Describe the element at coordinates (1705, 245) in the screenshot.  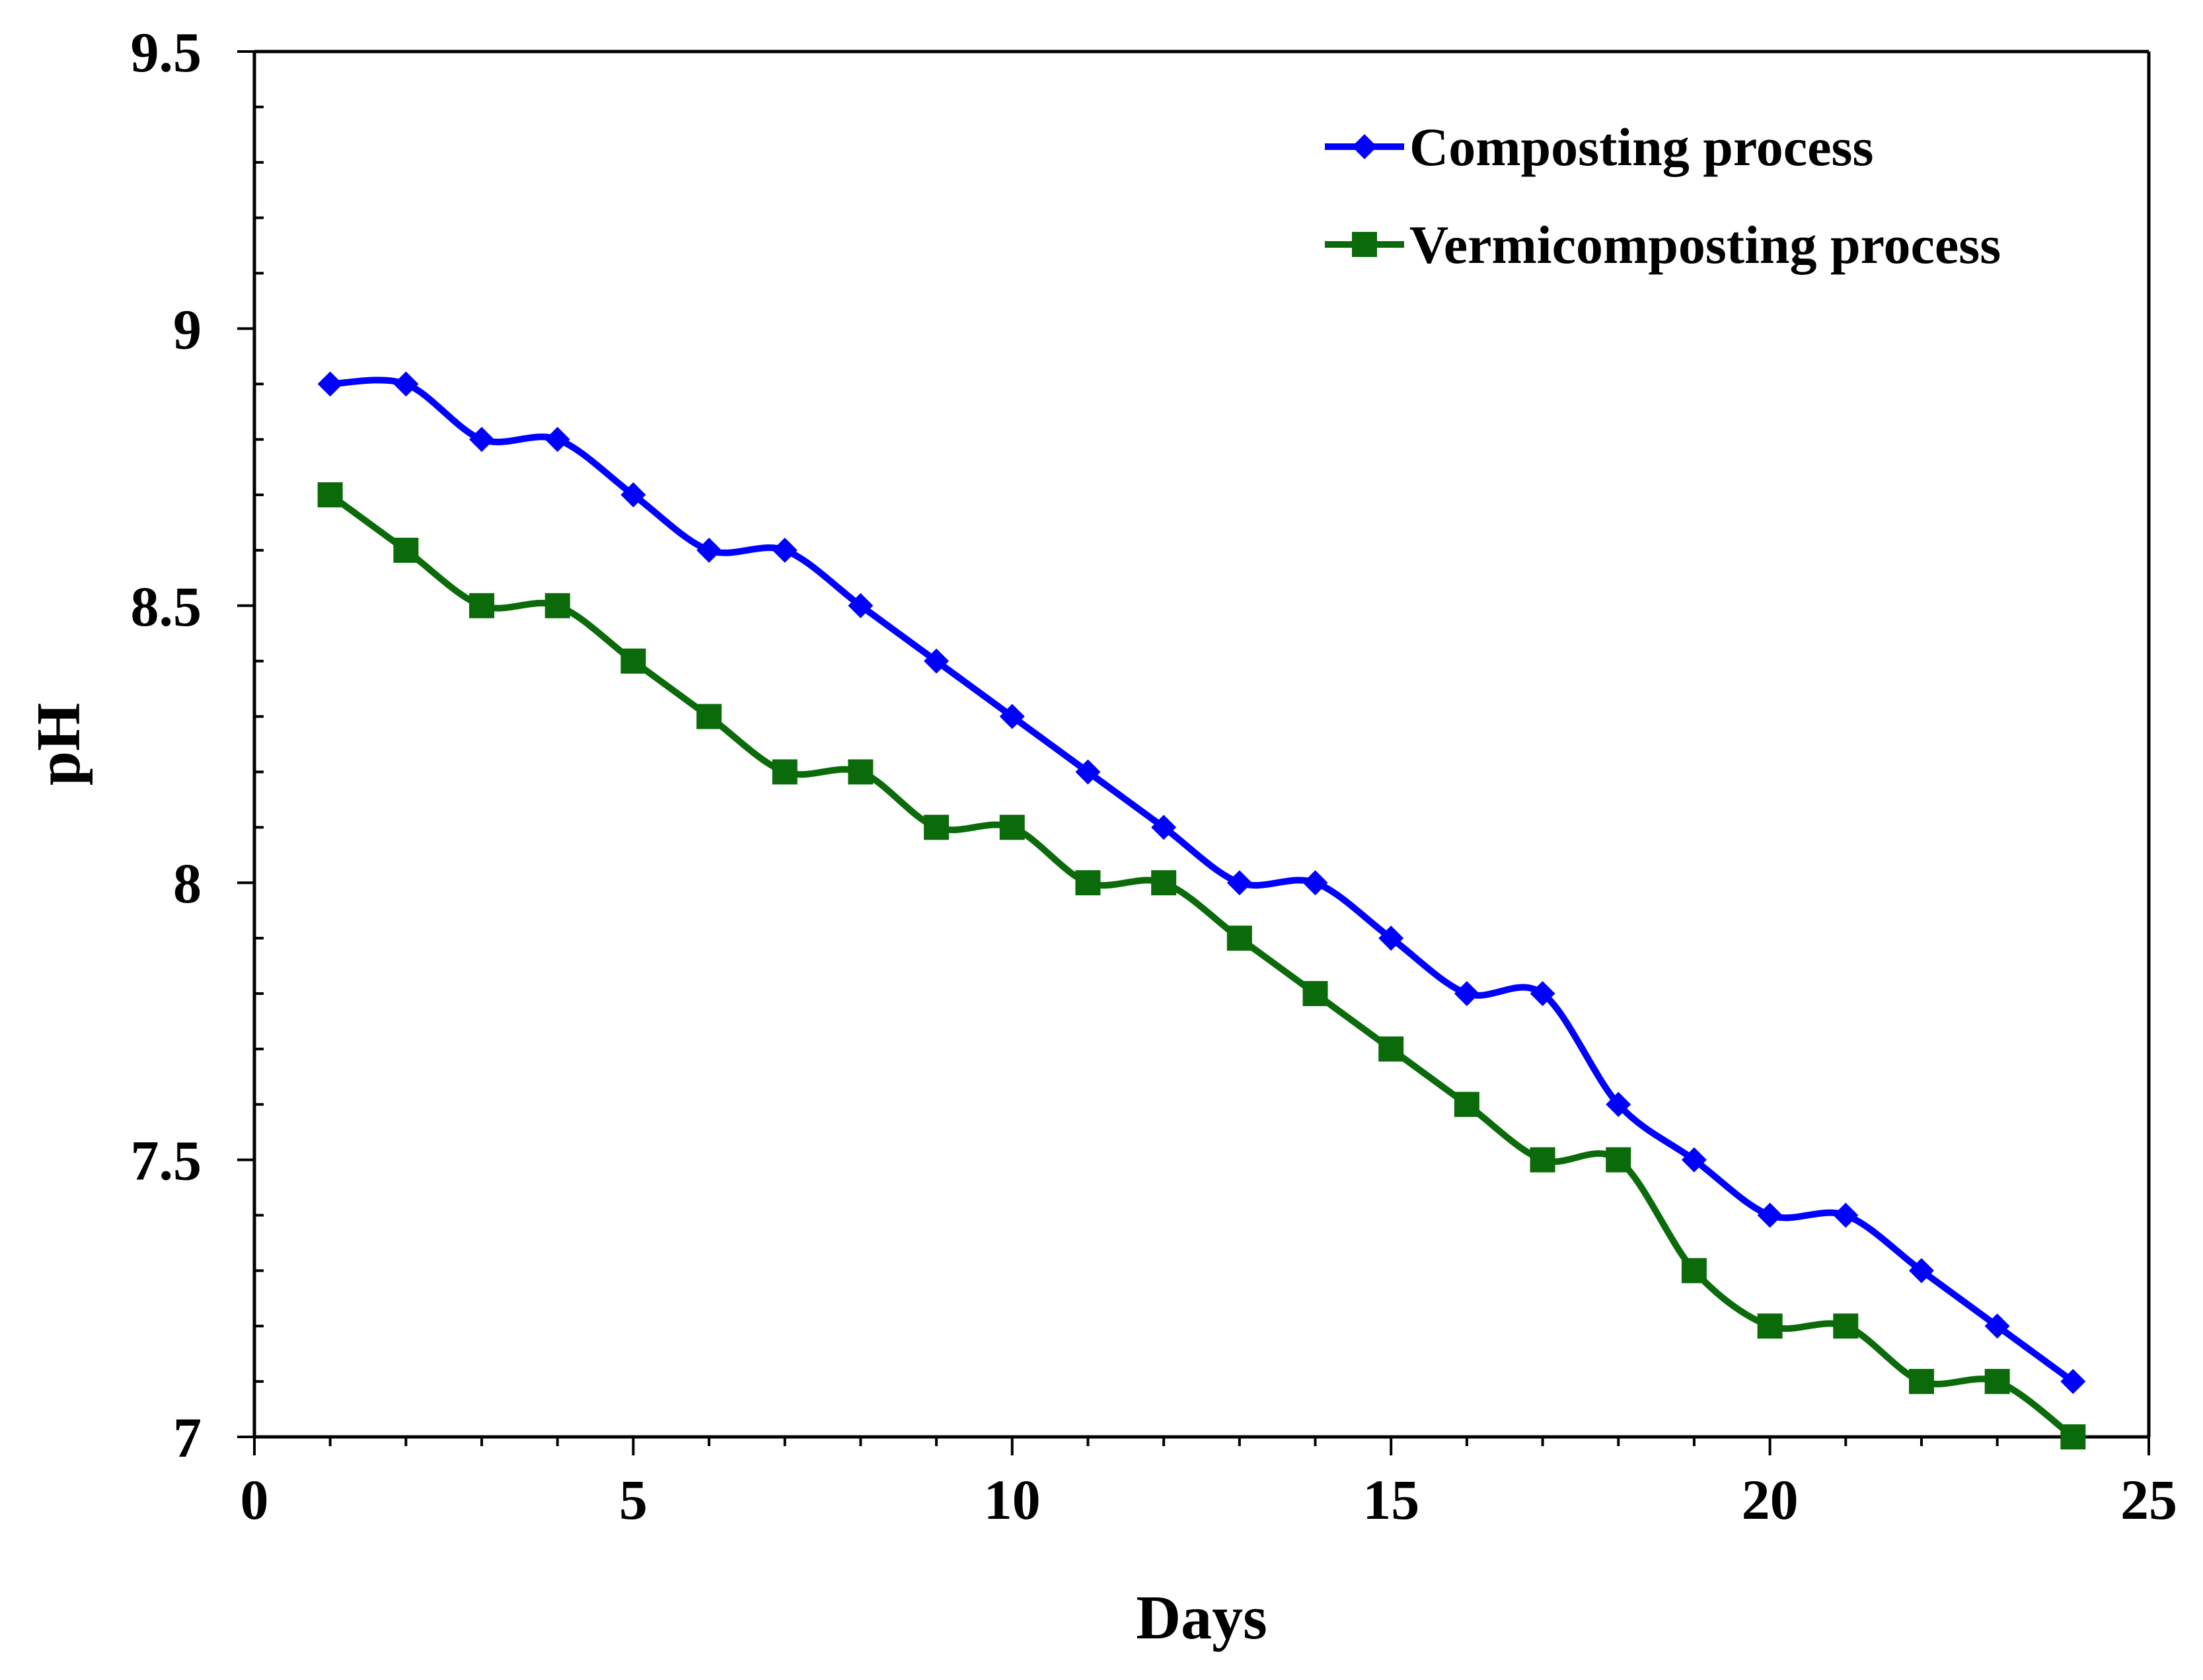
I see `legend-label: Vermicomposting process` at that location.